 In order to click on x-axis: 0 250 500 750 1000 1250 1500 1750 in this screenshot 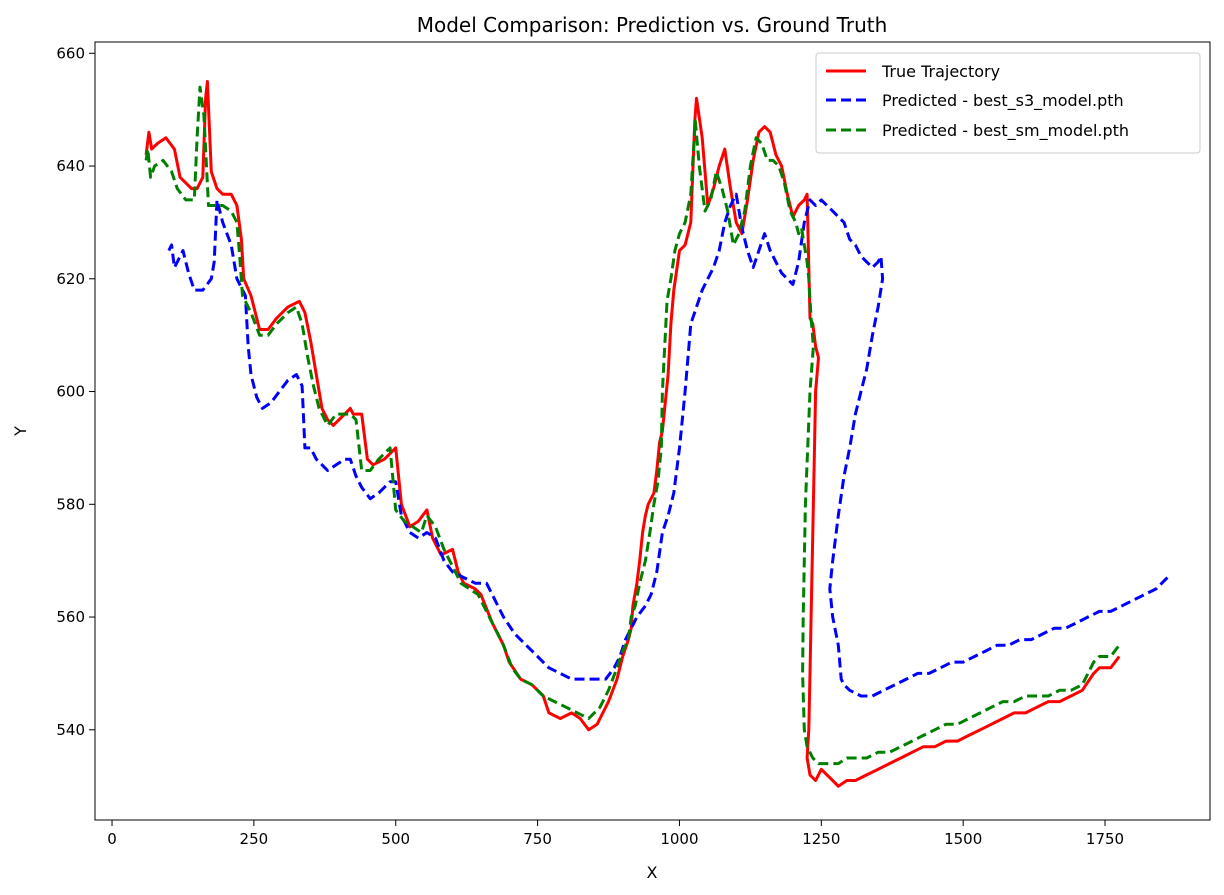, I will do `click(615, 834)`.